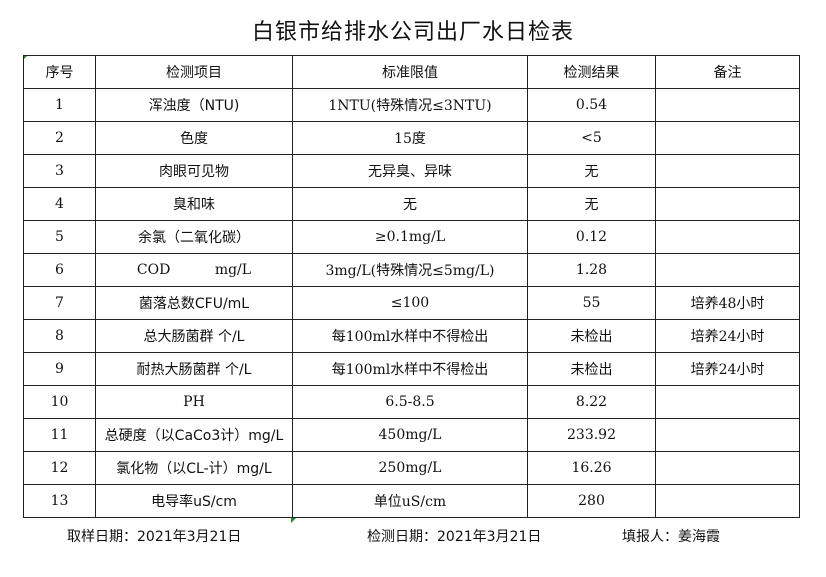 The image size is (826, 577). Describe the element at coordinates (59, 237) in the screenshot. I see `row-number-cell: 5` at that location.